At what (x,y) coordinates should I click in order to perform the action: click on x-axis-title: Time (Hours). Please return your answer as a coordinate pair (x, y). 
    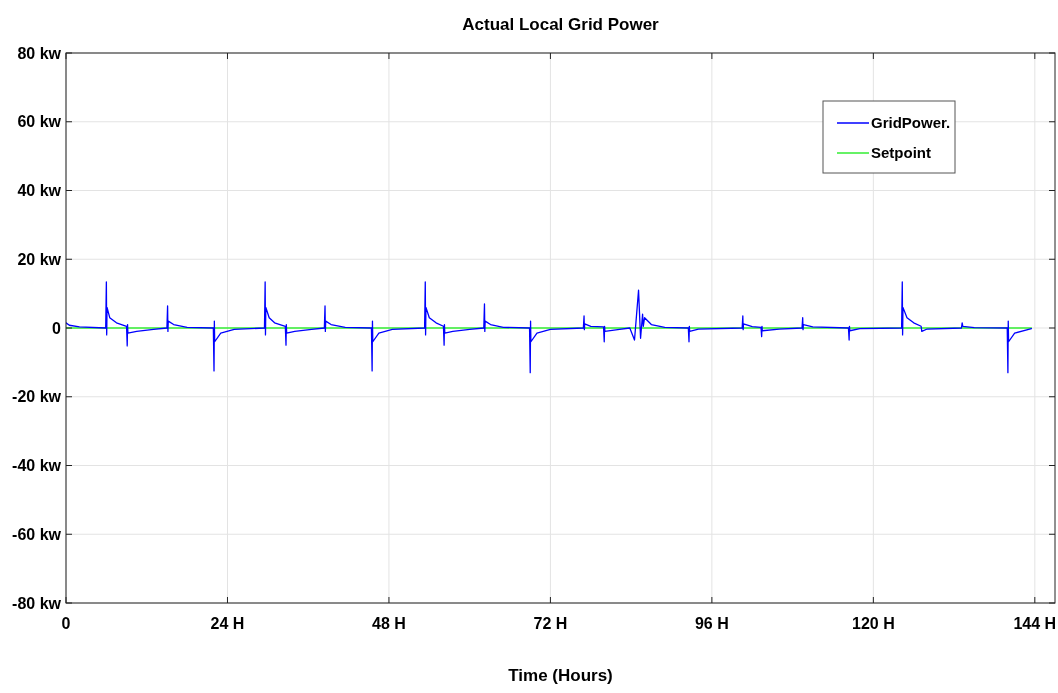
    Looking at the image, I should click on (560, 675).